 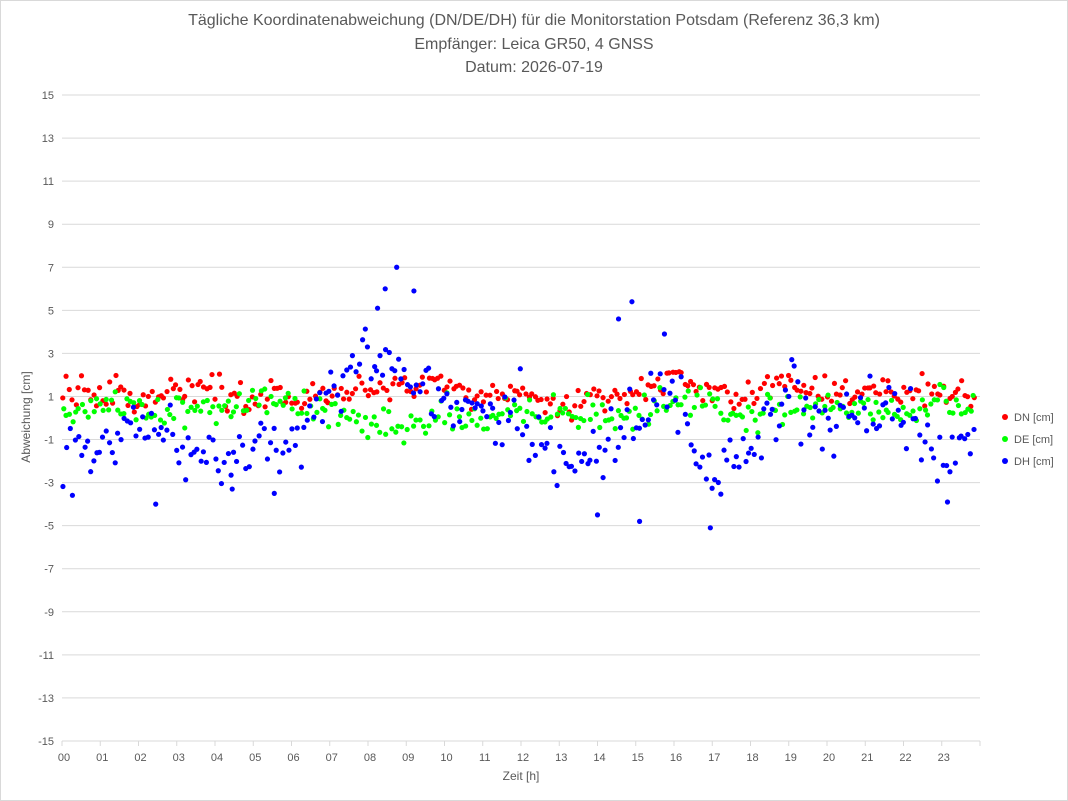 What do you see at coordinates (561, 758) in the screenshot?
I see `x-tick-label: 13` at bounding box center [561, 758].